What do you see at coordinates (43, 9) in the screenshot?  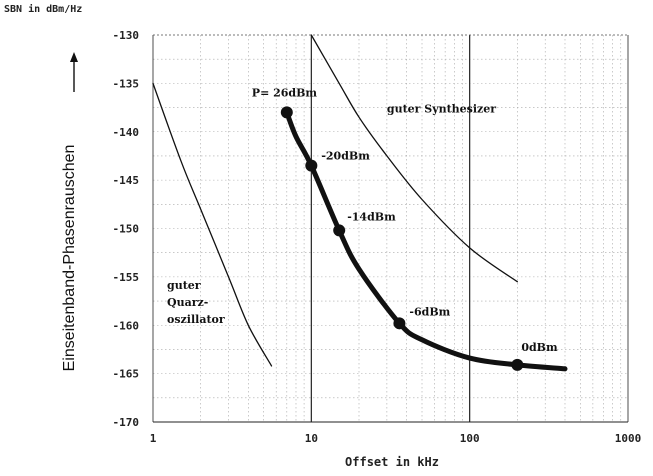 I see `unit-label: SBN in dBm/Hz` at bounding box center [43, 9].